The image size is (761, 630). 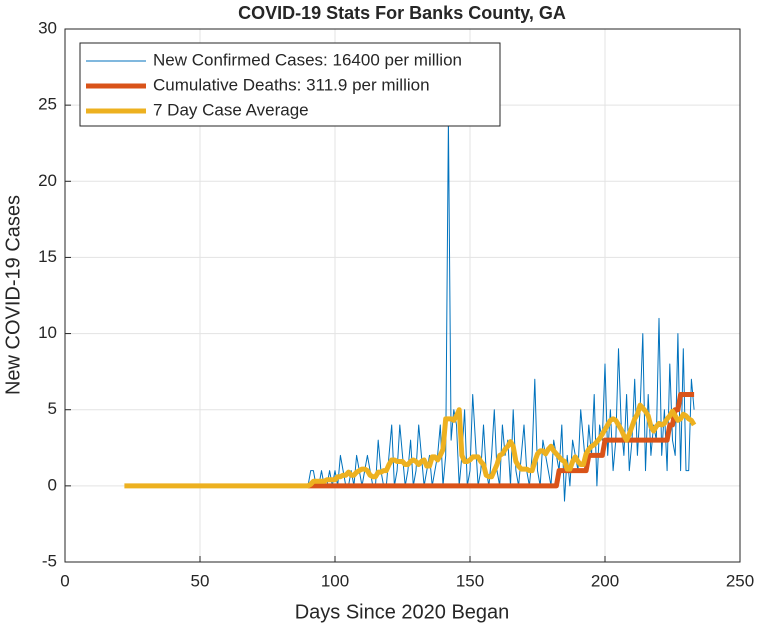 What do you see at coordinates (402, 13) in the screenshot?
I see `chart-title: COVID-19 Stats For Banks County, GA` at bounding box center [402, 13].